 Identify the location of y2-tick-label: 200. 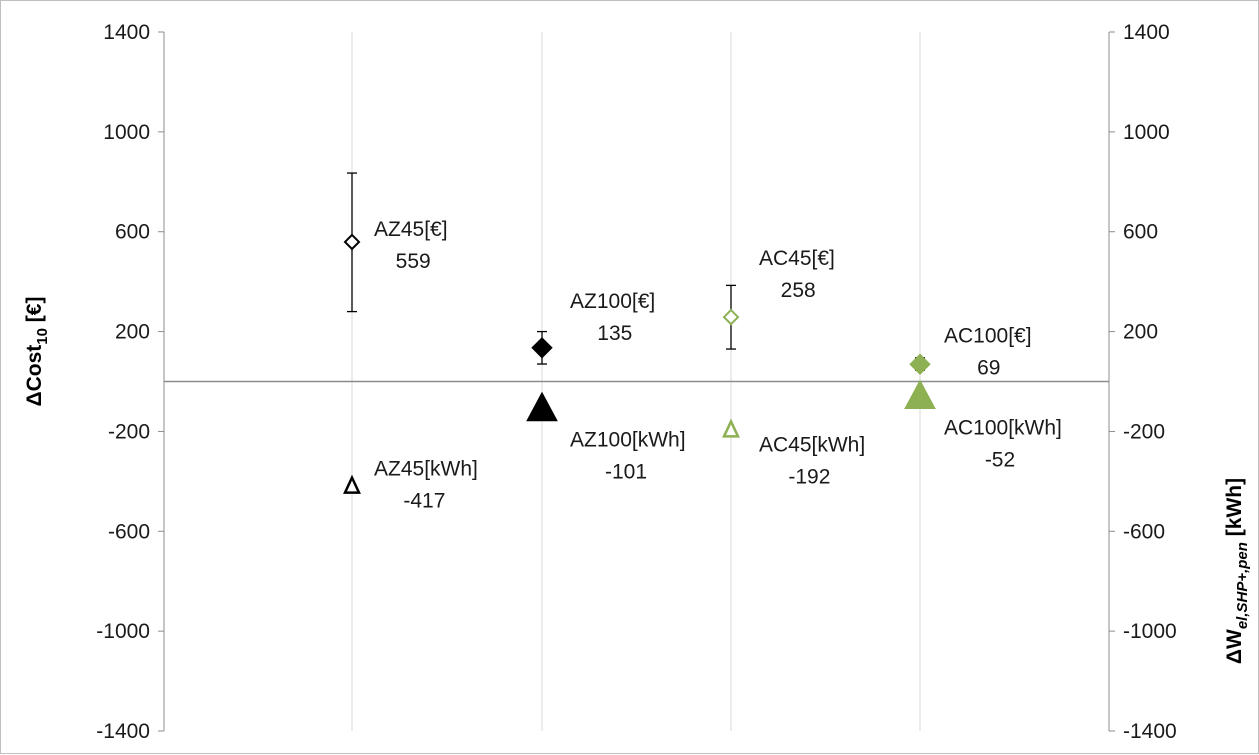
(1140, 332).